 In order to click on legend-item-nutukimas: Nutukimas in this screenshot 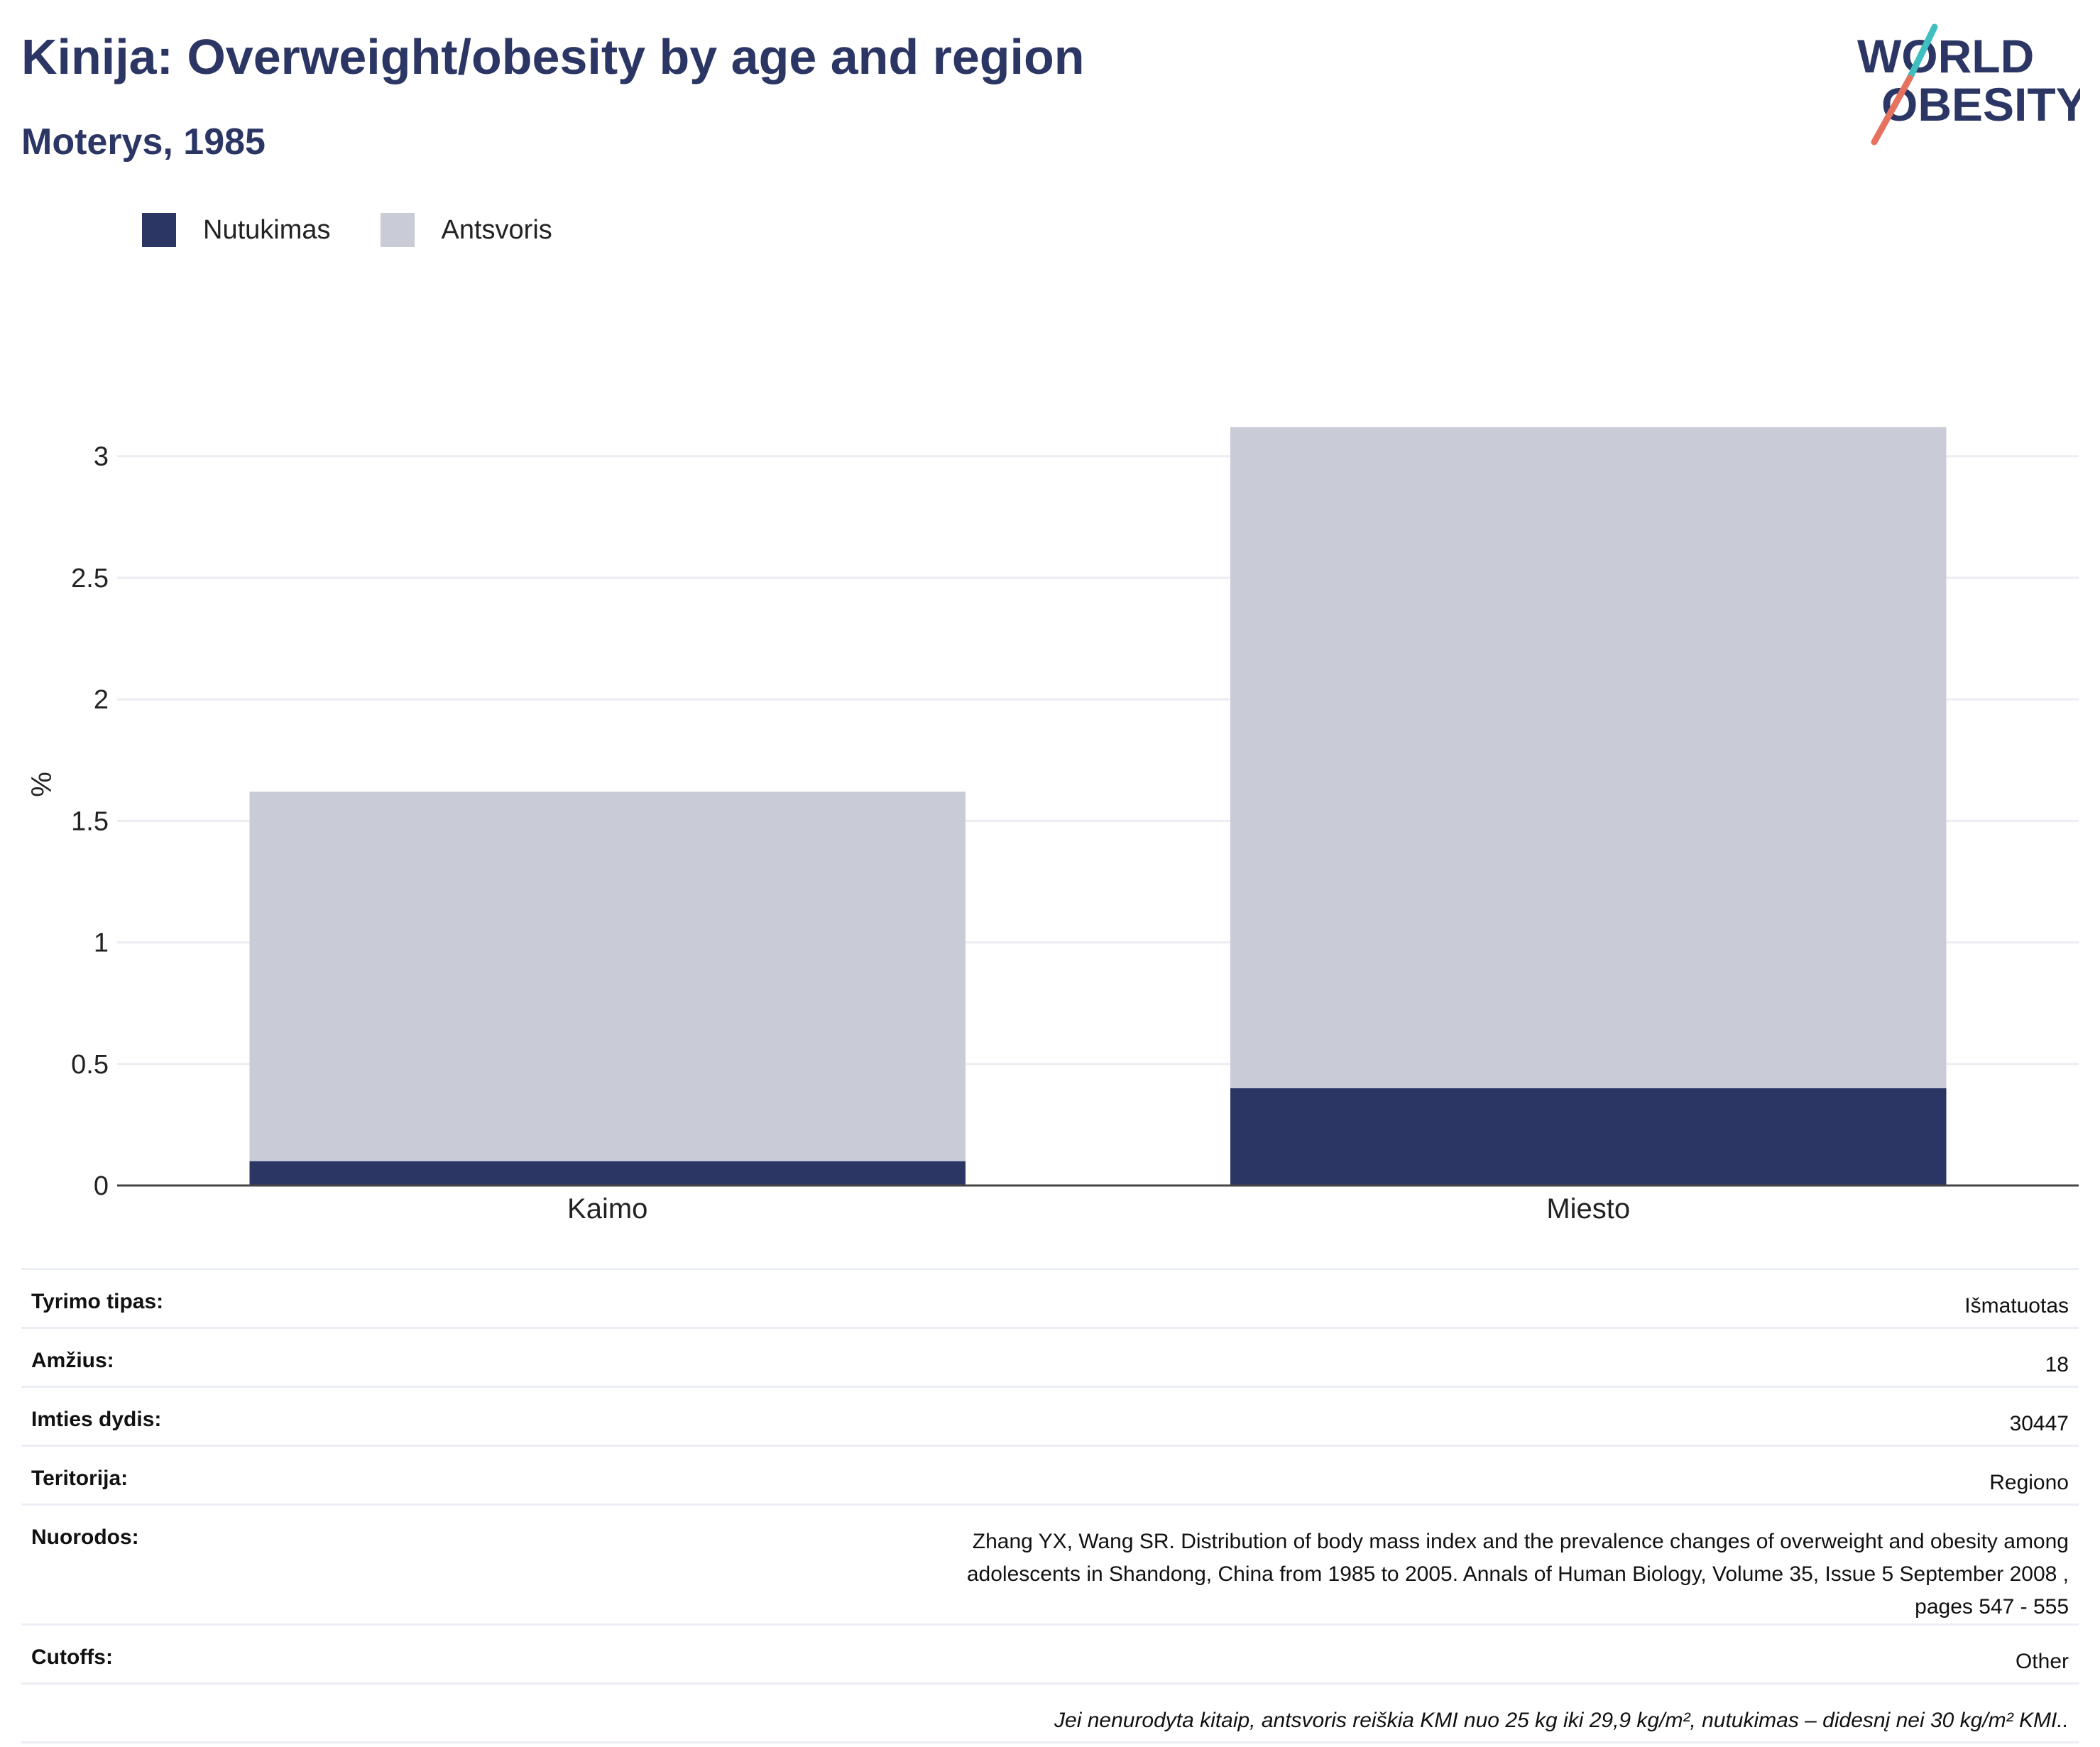, I will do `click(236, 230)`.